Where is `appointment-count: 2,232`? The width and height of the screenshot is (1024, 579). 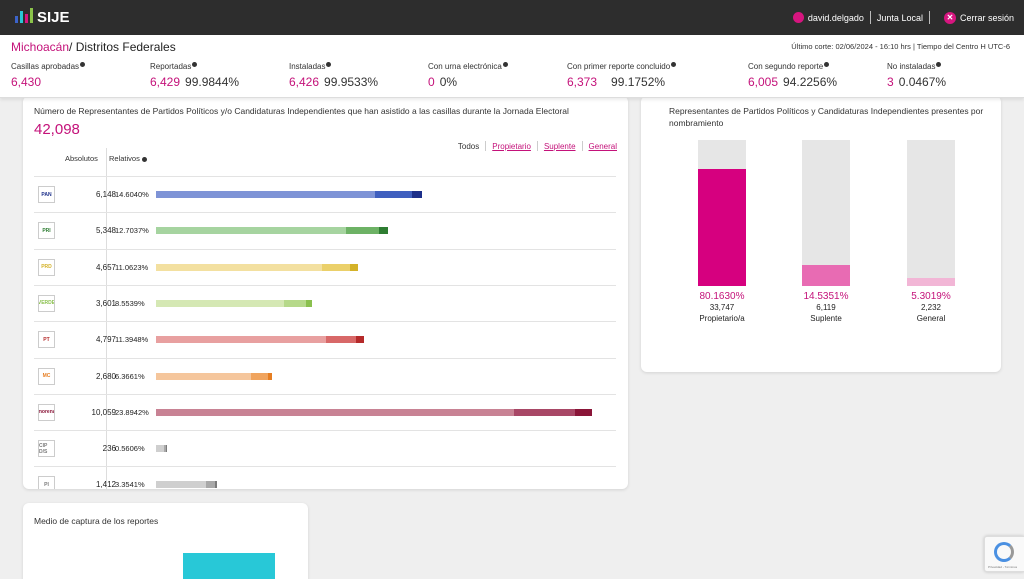
appointment-count: 2,232 is located at coordinates (931, 307).